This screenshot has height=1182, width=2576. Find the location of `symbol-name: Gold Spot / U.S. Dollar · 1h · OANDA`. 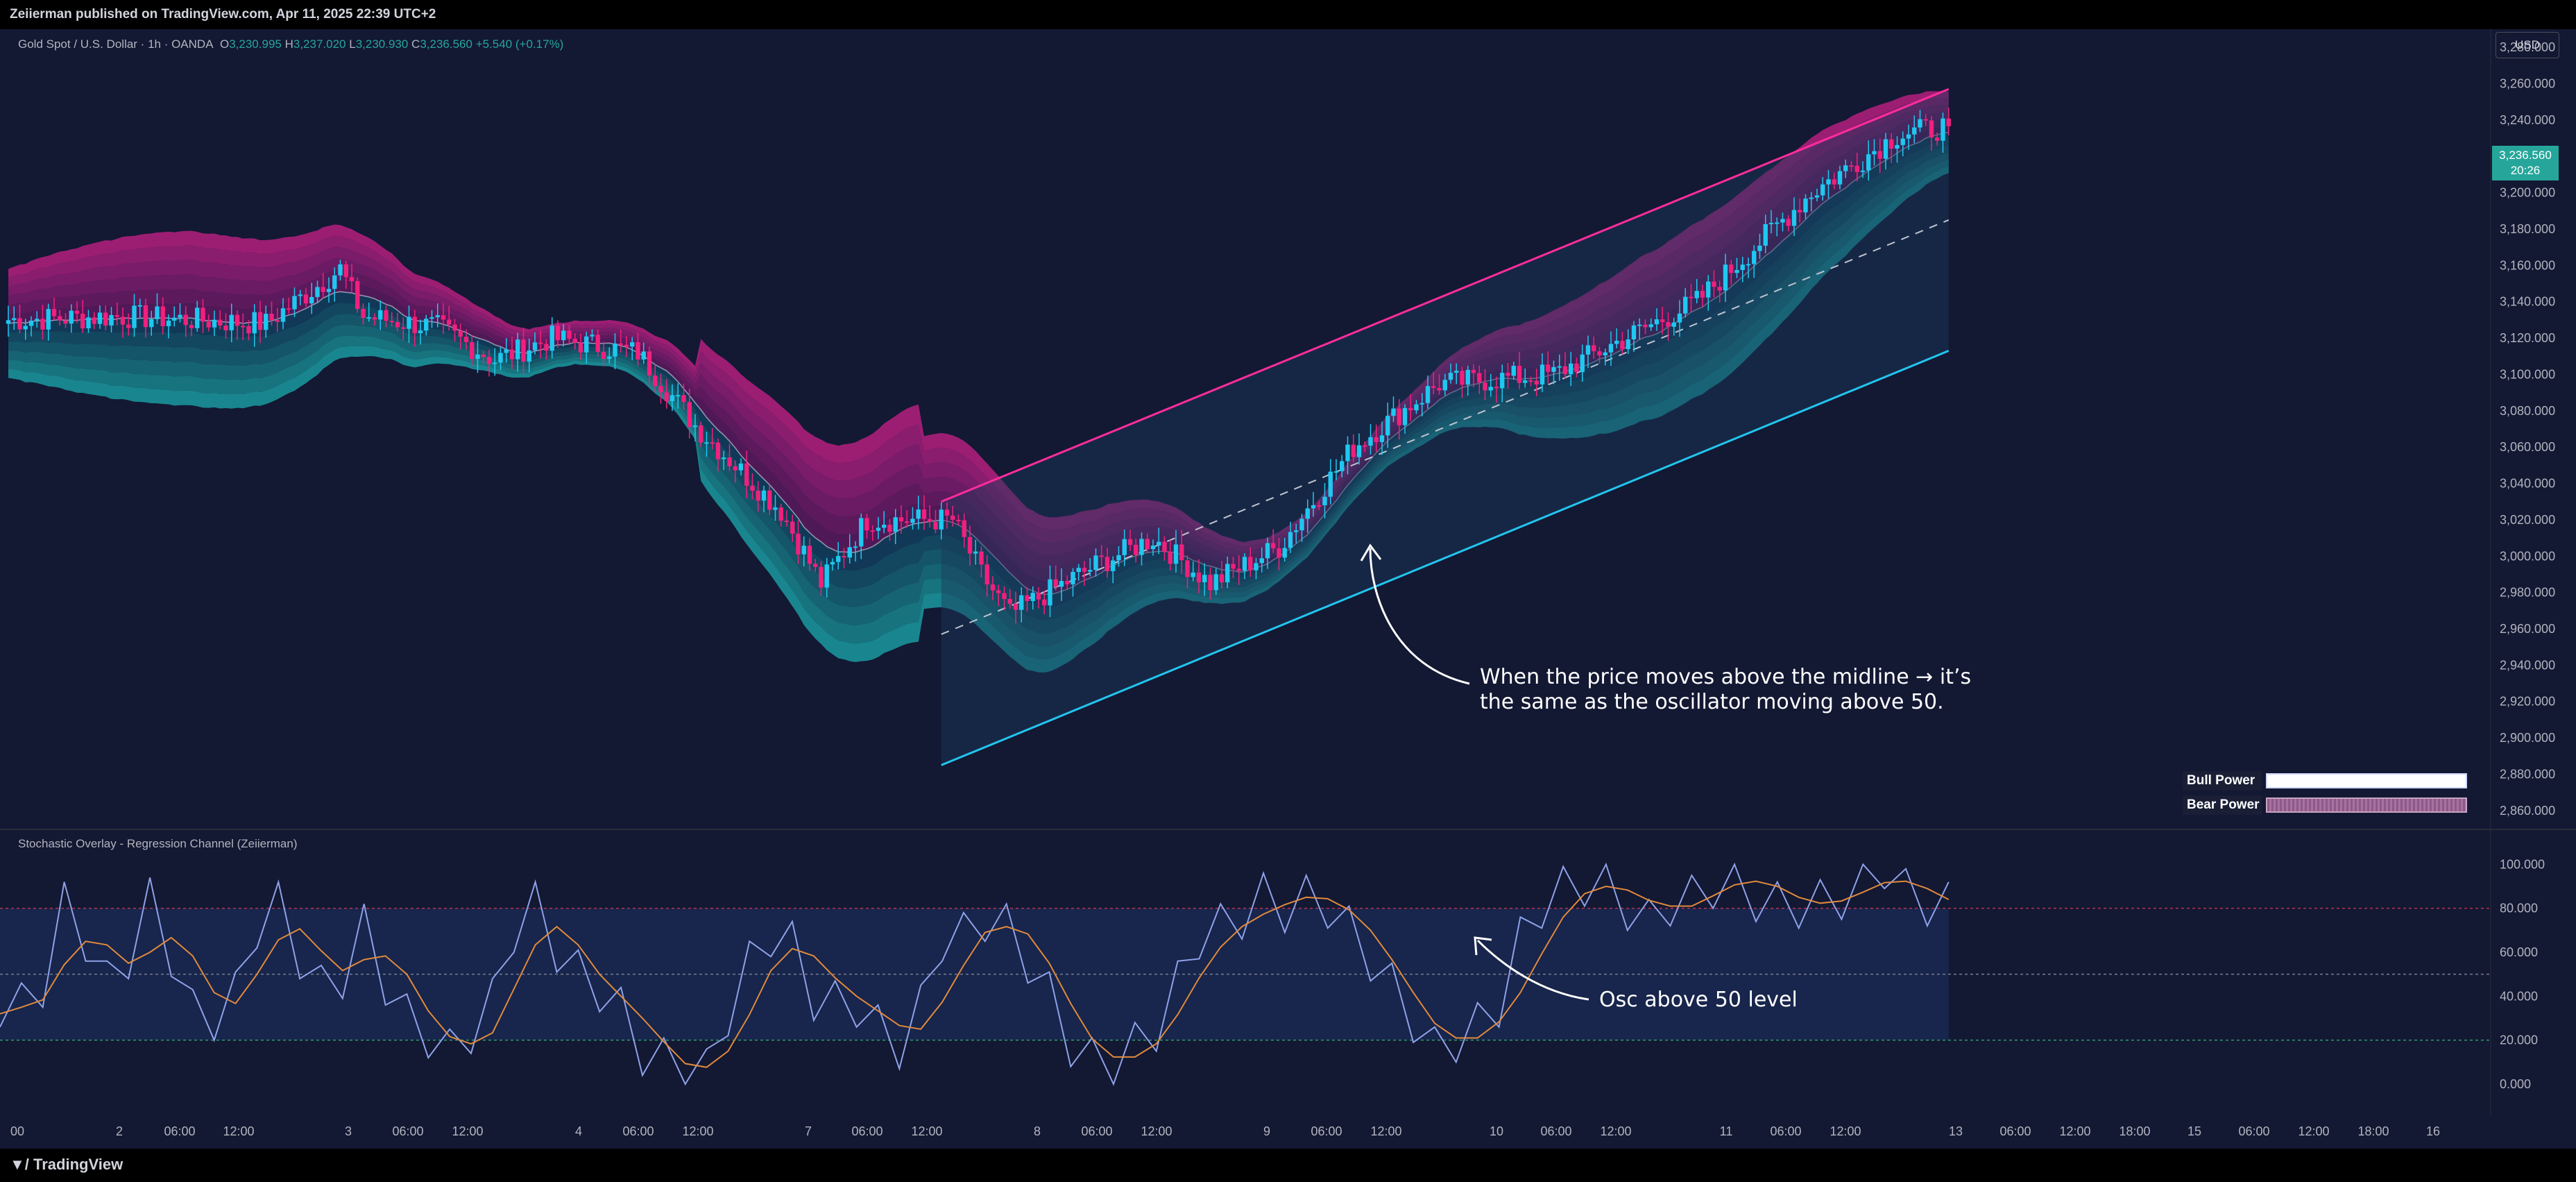

symbol-name: Gold Spot / U.S. Dollar · 1h · OANDA is located at coordinates (116, 44).